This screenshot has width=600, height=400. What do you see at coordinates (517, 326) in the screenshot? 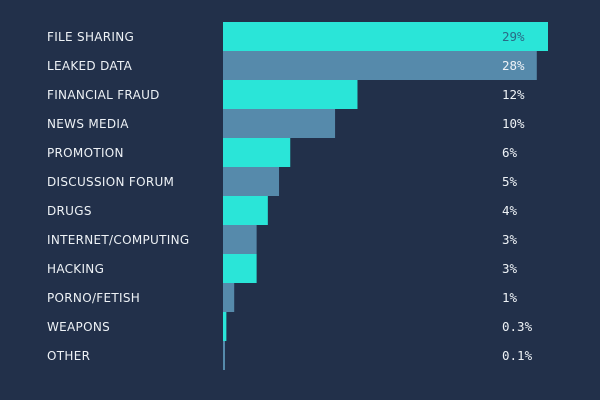
I see `value-label: 0.3%` at bounding box center [517, 326].